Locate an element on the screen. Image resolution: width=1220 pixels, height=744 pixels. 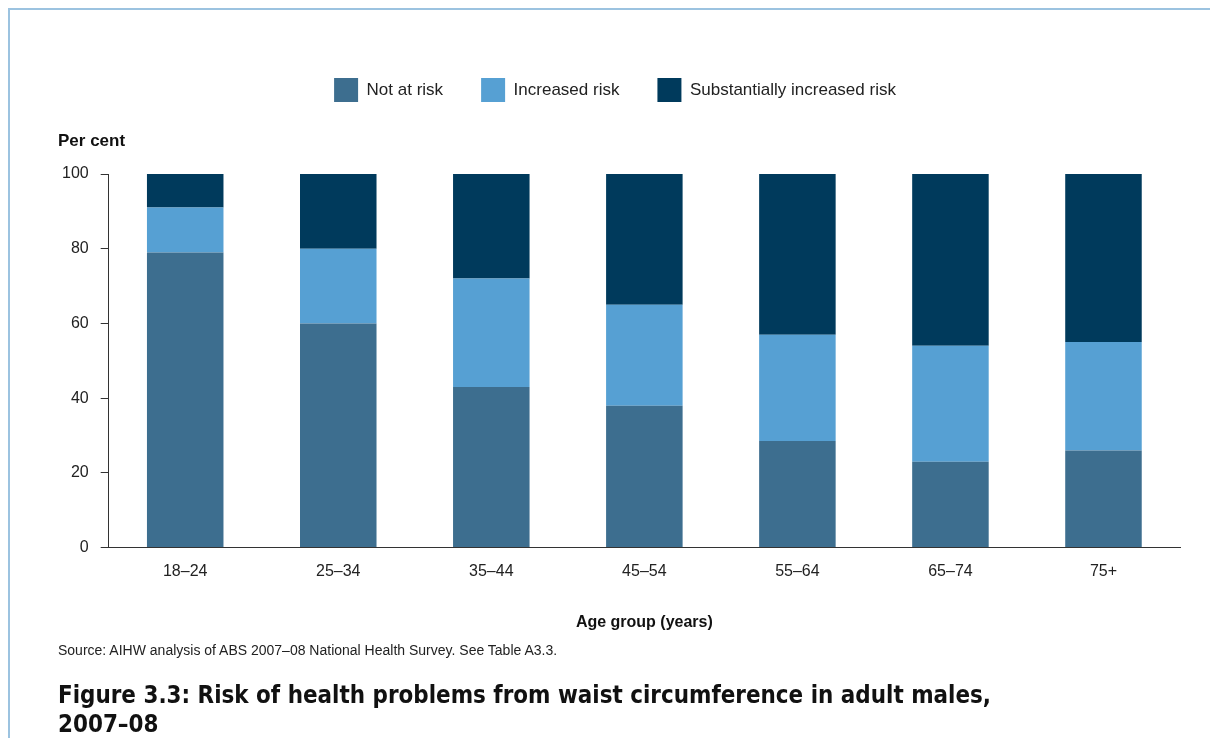
y-tick-label: 40 is located at coordinates (79, 397).